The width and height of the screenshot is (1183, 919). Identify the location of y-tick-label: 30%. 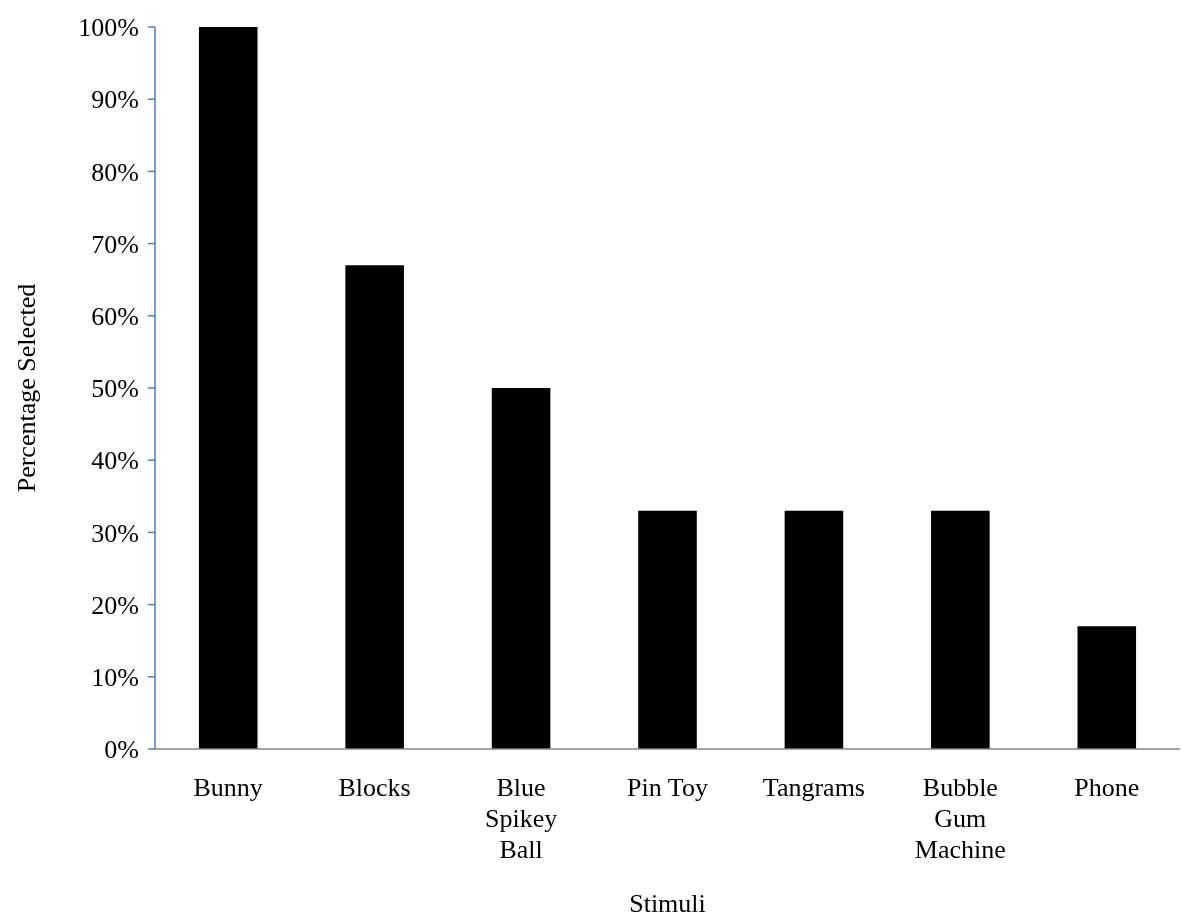
(115, 533).